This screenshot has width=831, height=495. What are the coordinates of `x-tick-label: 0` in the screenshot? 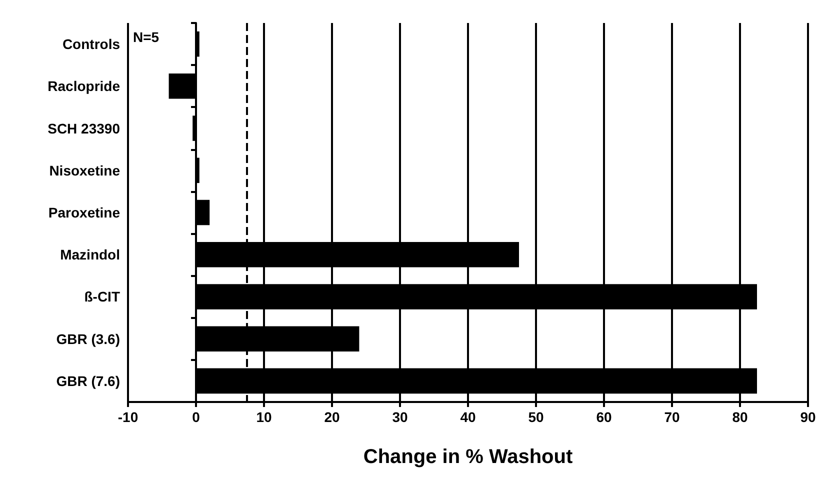 It's located at (196, 417).